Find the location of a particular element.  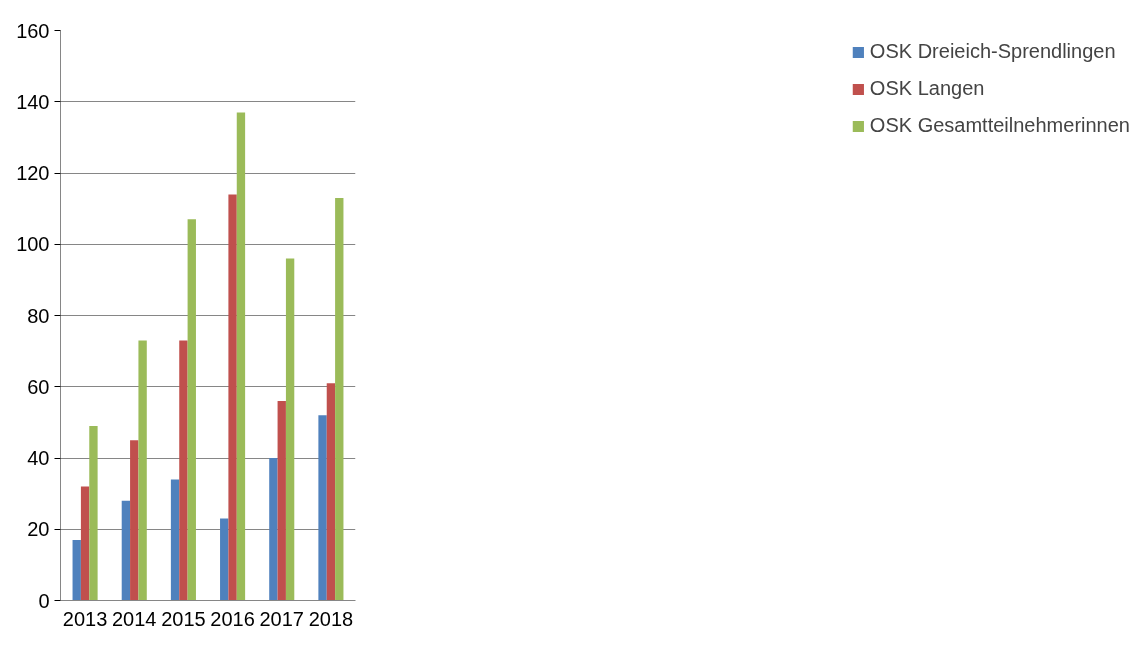

y-tick-label: 80 is located at coordinates (38, 315).